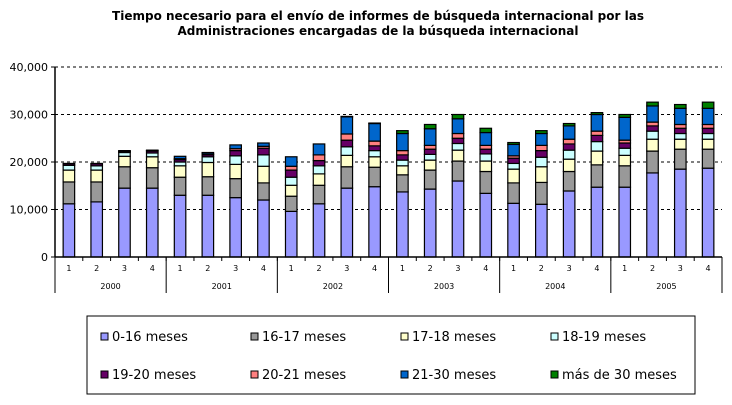 This screenshot has height=405, width=732. Describe the element at coordinates (619, 375) in the screenshot. I see `legend-label: más de 30 meses` at that location.